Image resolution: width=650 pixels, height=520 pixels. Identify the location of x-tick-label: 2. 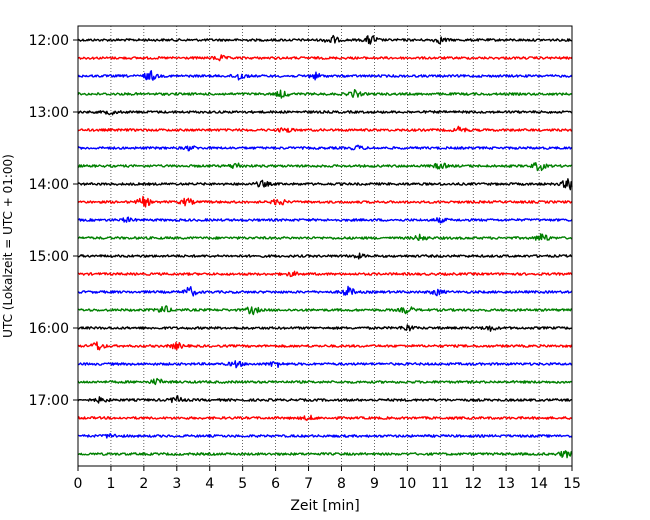
(143, 484).